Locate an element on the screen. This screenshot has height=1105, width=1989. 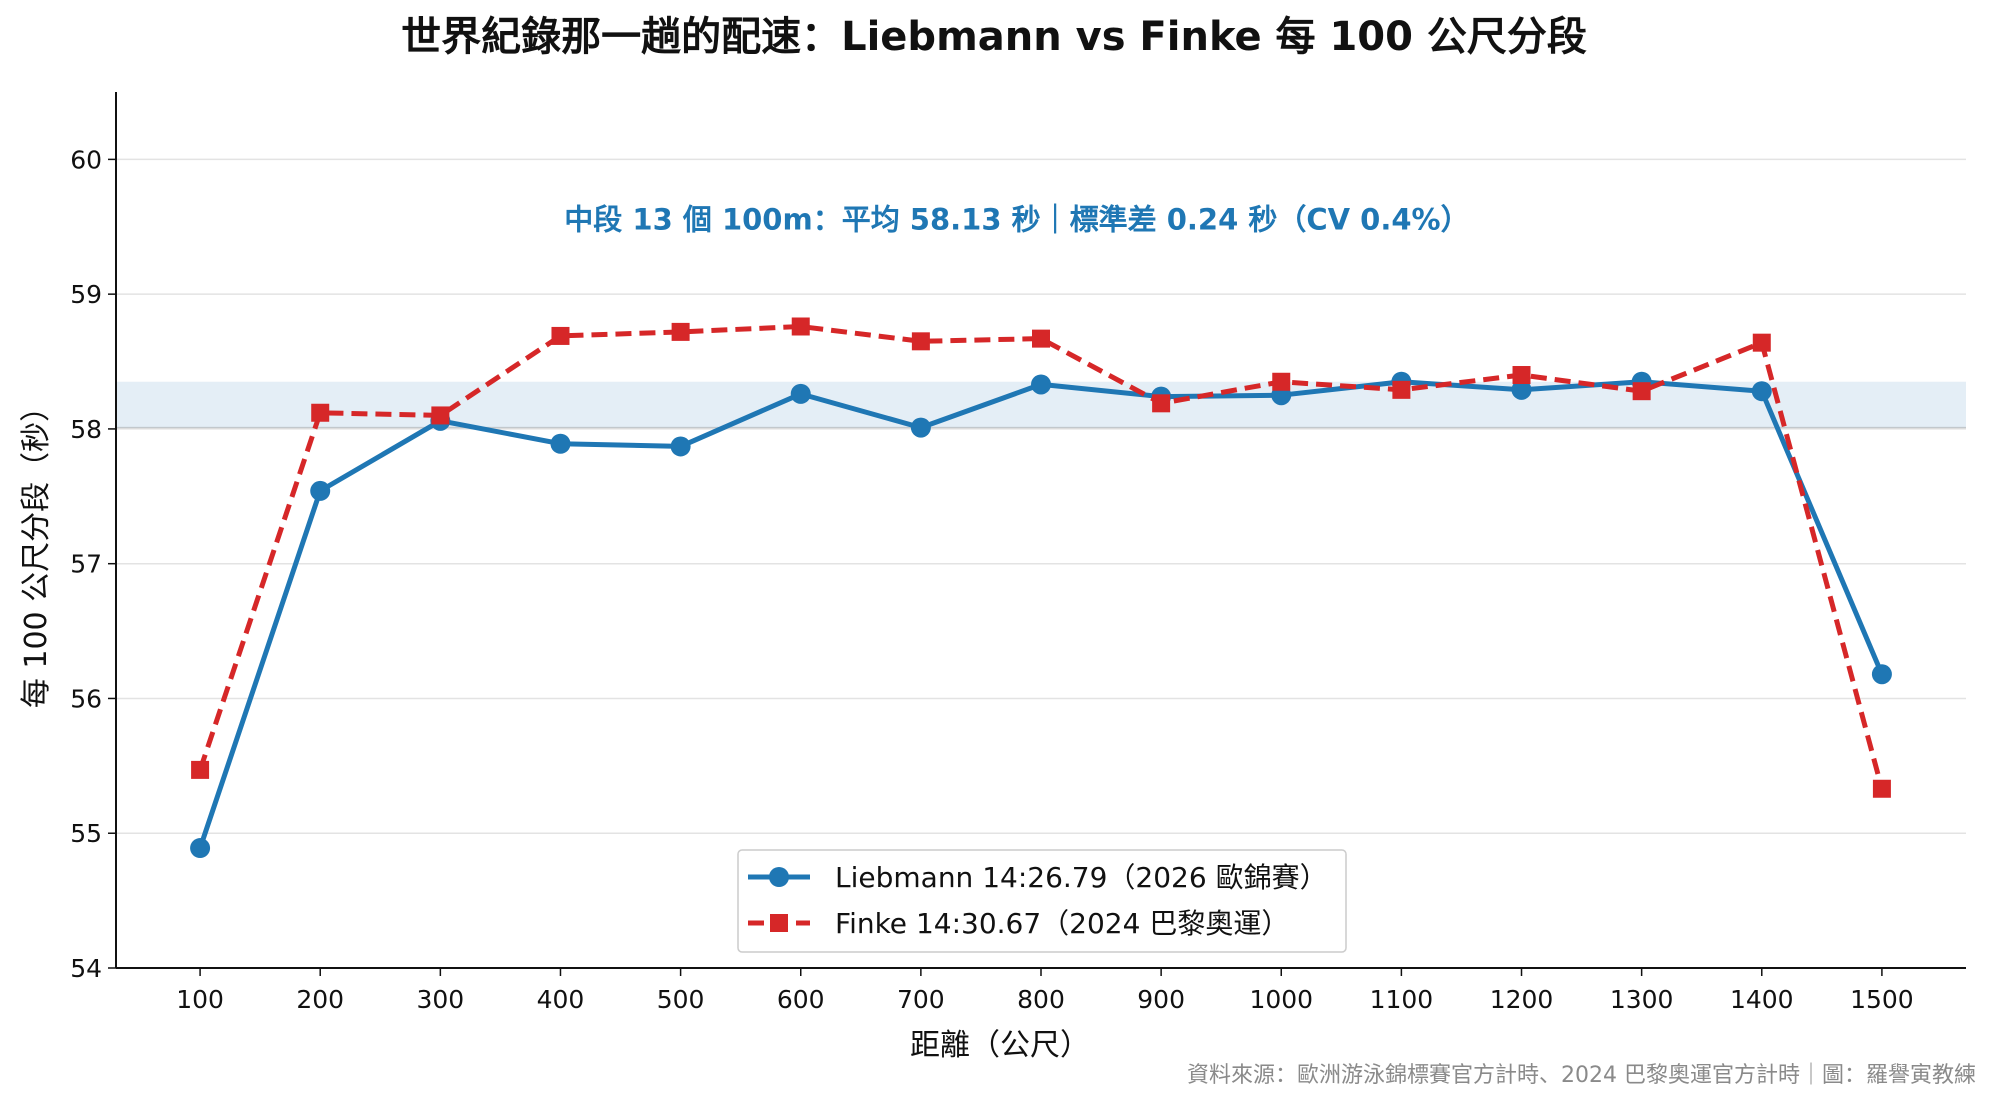
y-tick-label: 60 is located at coordinates (86, 159).